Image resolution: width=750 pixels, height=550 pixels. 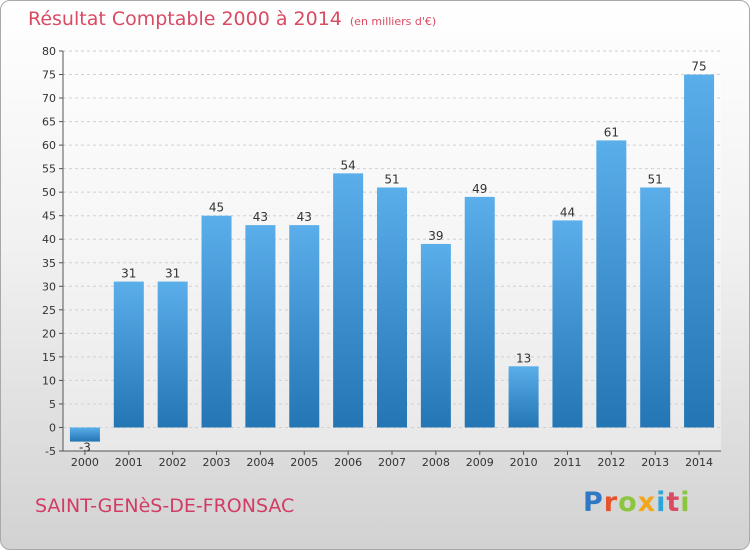 I want to click on logo-letter: o, so click(x=628, y=502).